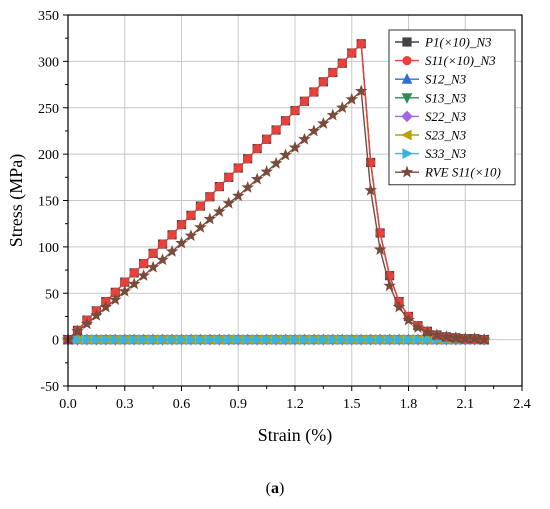  What do you see at coordinates (68, 404) in the screenshot?
I see `x-tick-label: 0.0` at bounding box center [68, 404].